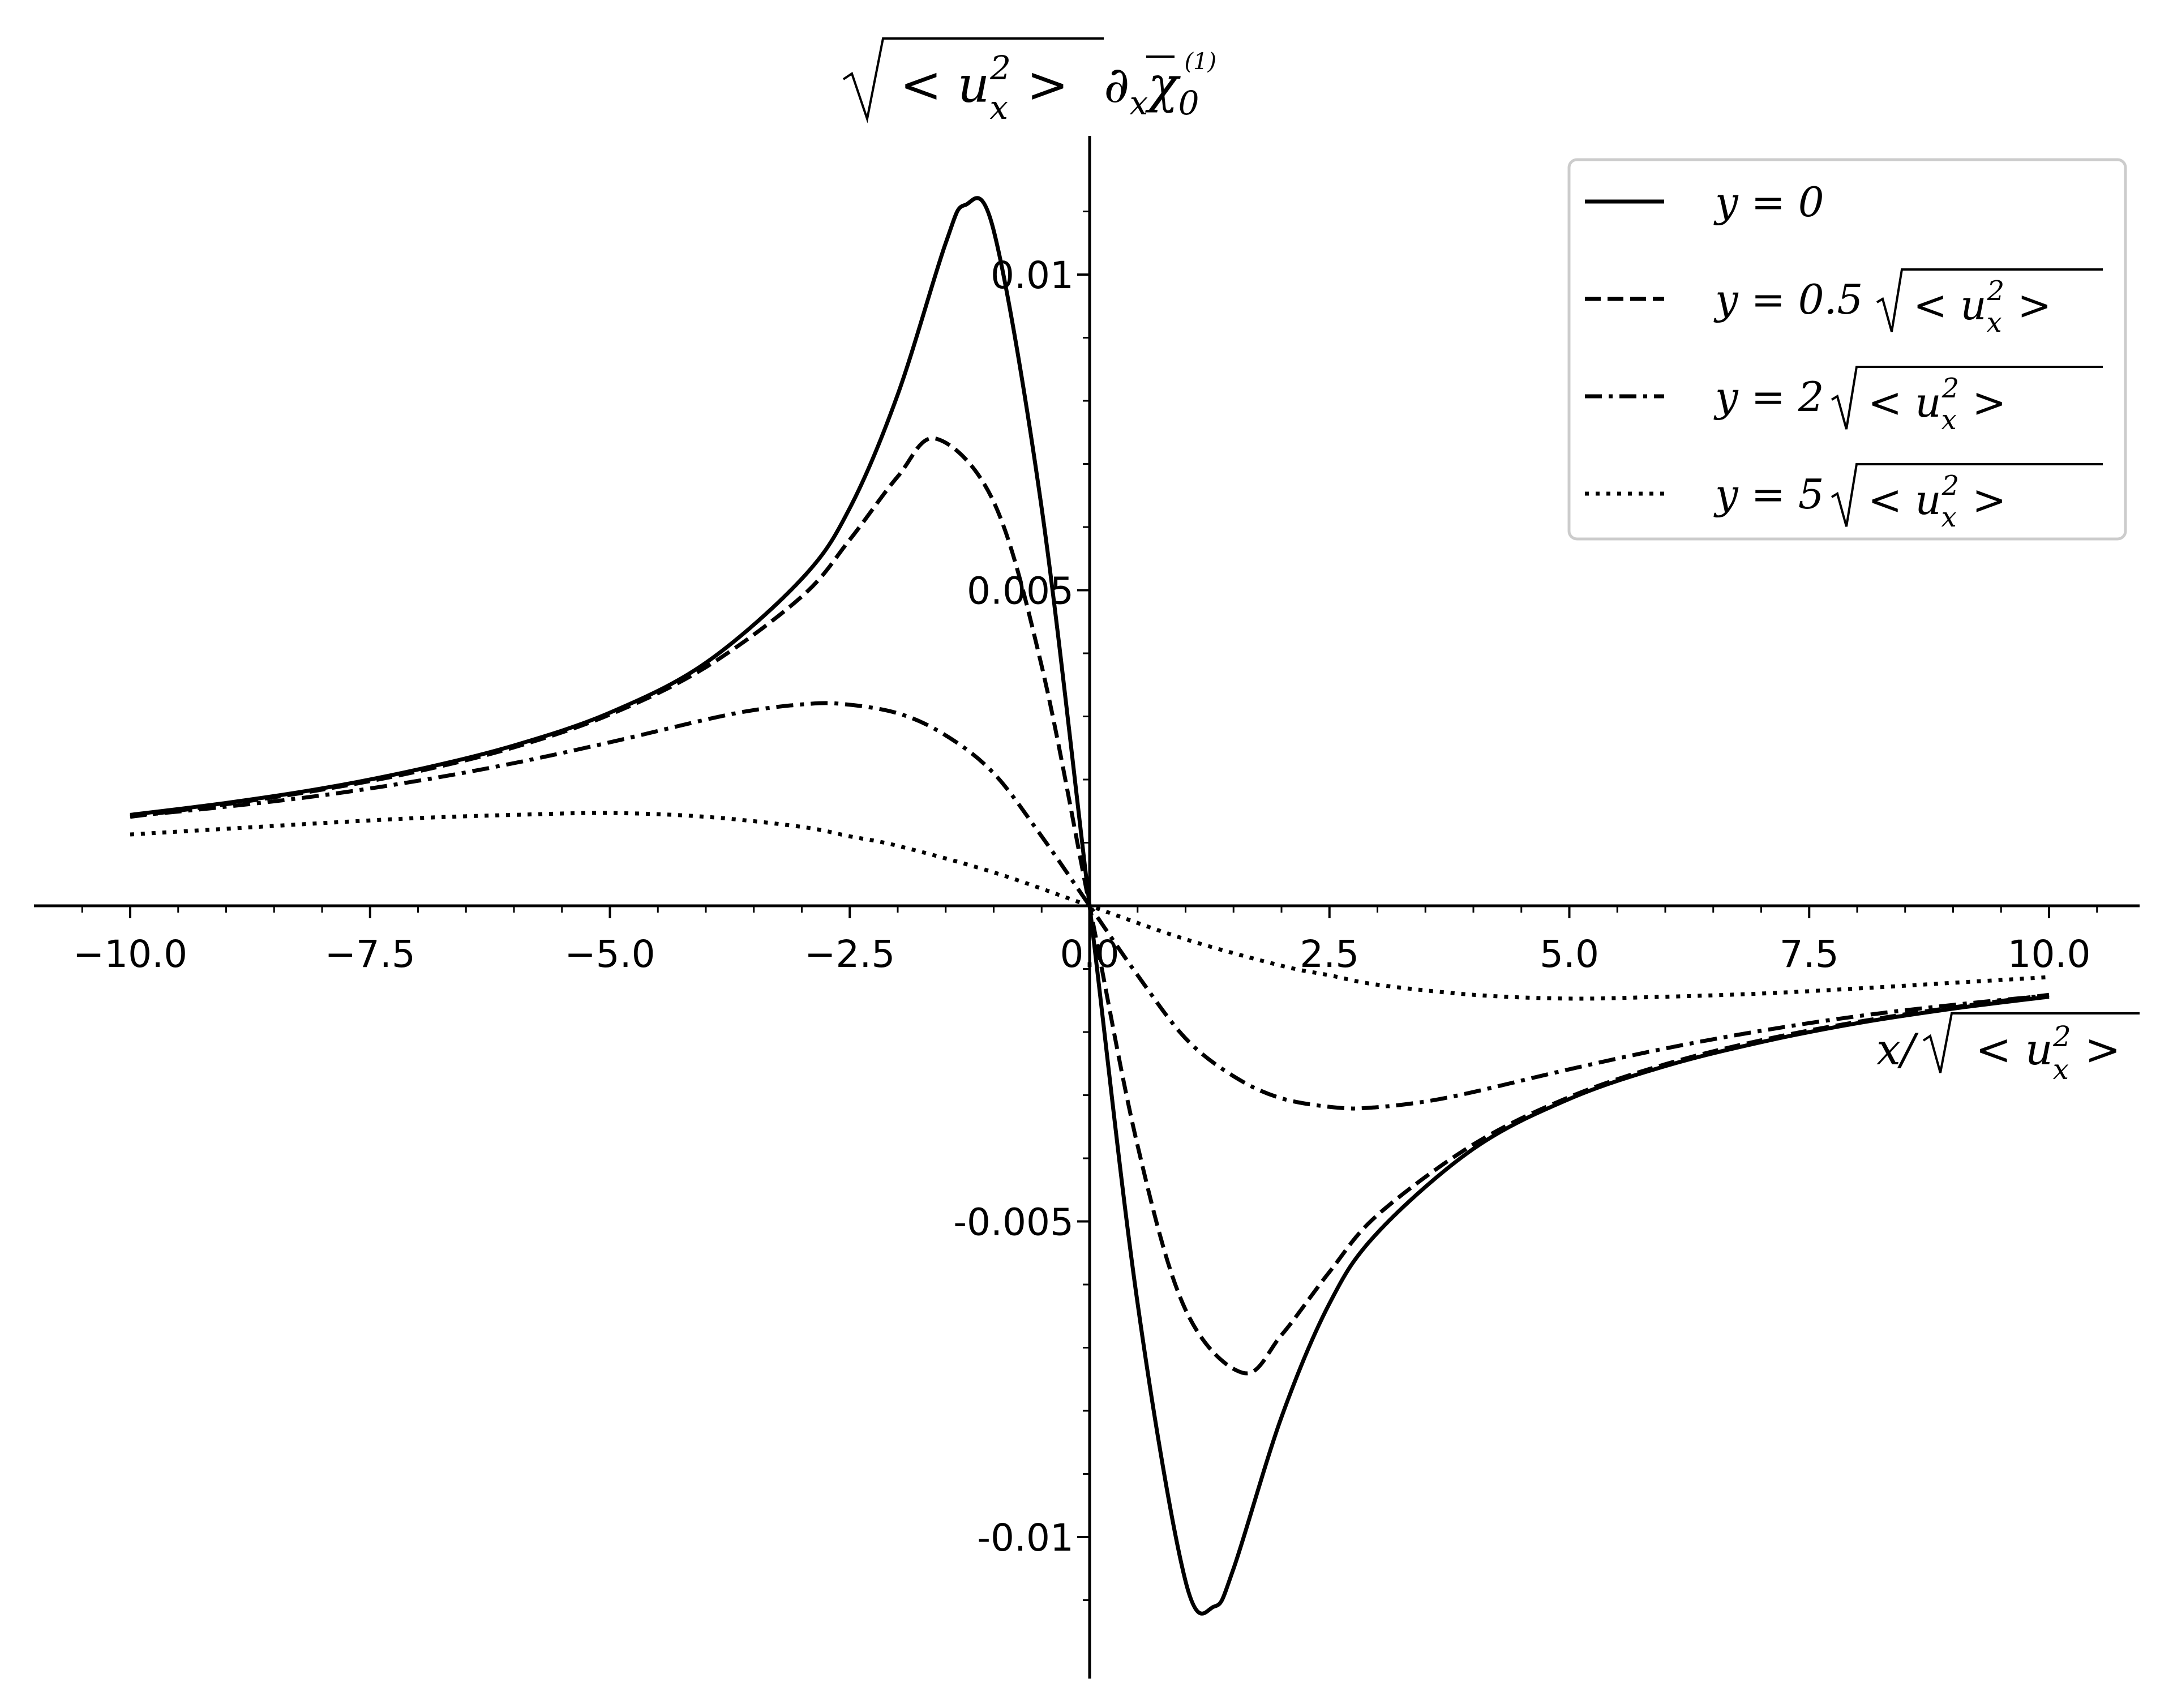 This screenshot has height=1708, width=2173. What do you see at coordinates (1025, 1538) in the screenshot?
I see `y-tick-label: -0.01` at bounding box center [1025, 1538].